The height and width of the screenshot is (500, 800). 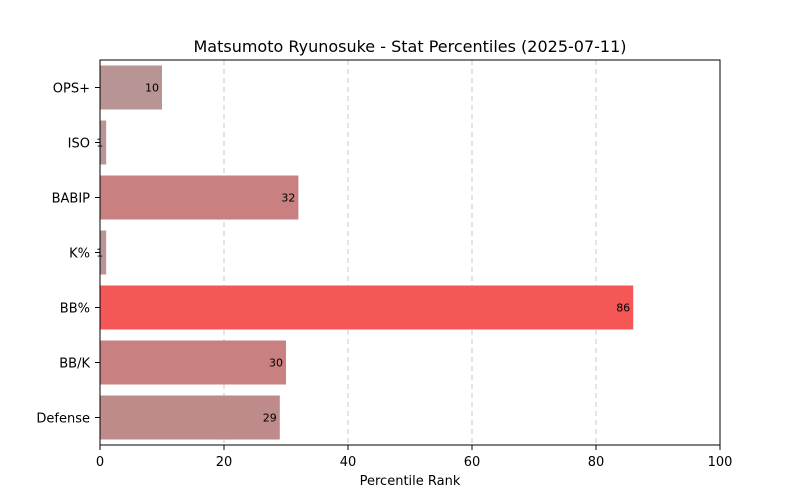 What do you see at coordinates (414, 457) in the screenshot?
I see `x-axis-ticks: 0 20 40 60 80 100` at bounding box center [414, 457].